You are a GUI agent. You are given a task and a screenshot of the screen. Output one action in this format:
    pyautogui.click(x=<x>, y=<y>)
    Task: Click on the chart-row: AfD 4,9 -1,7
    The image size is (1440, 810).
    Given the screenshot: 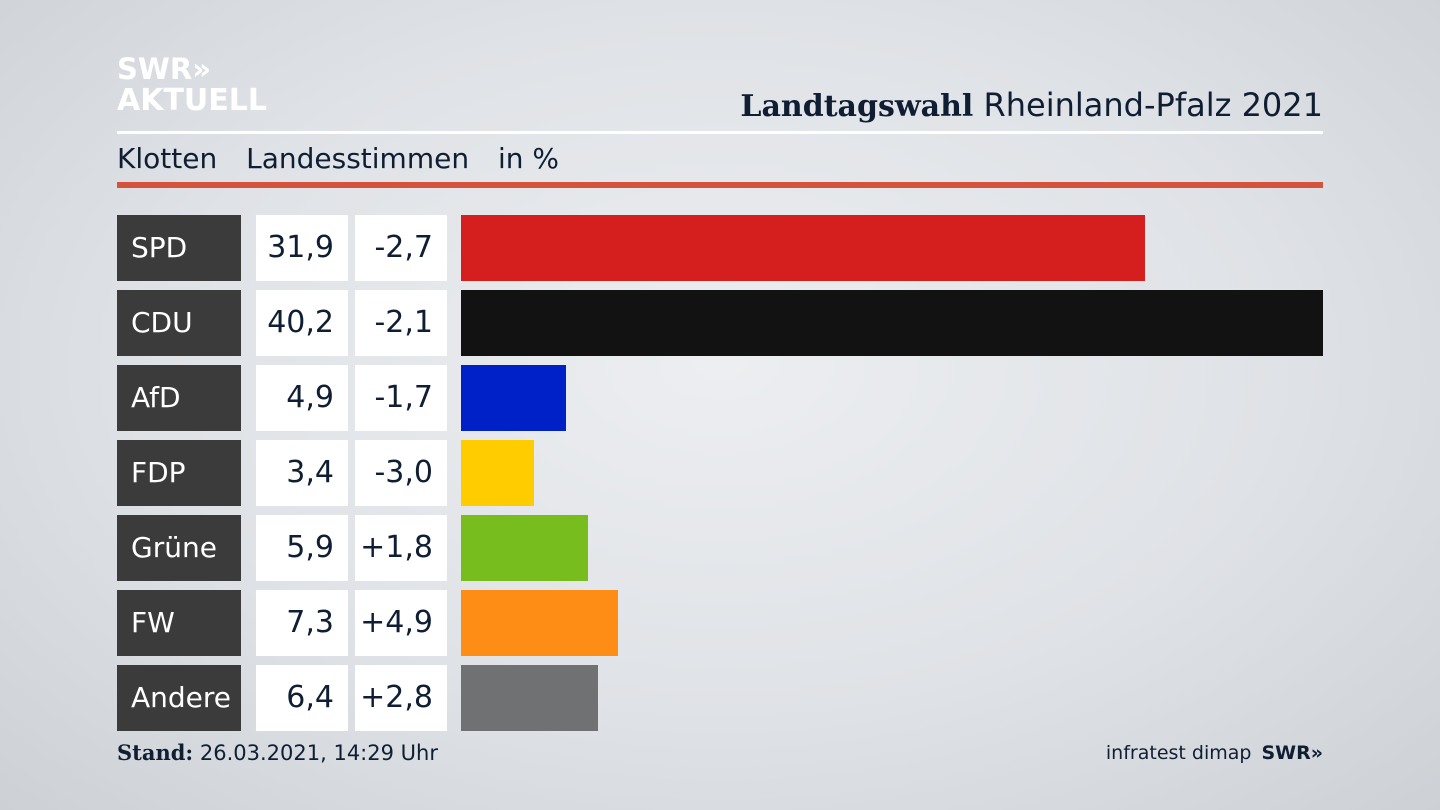 What is the action you would take?
    pyautogui.click(x=720, y=398)
    